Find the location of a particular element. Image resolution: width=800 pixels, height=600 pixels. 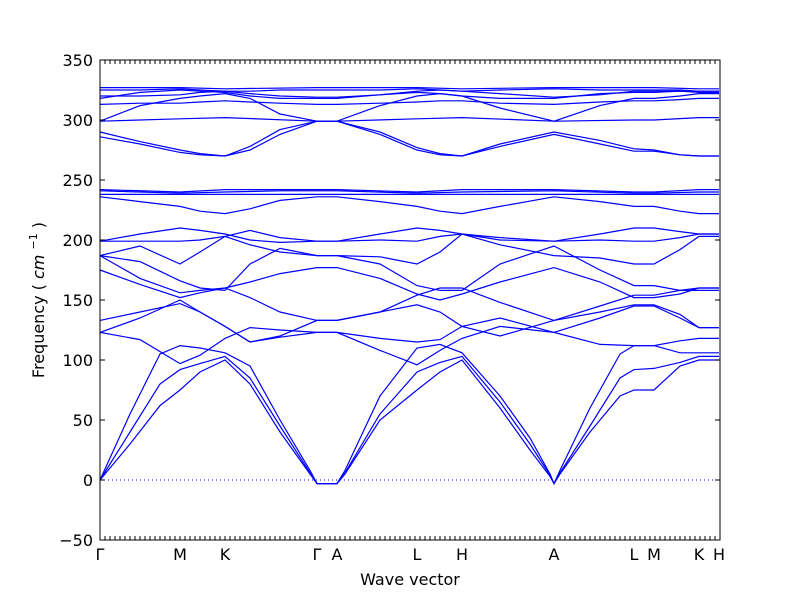

y-axis-unit: cm is located at coordinates (38, 267).